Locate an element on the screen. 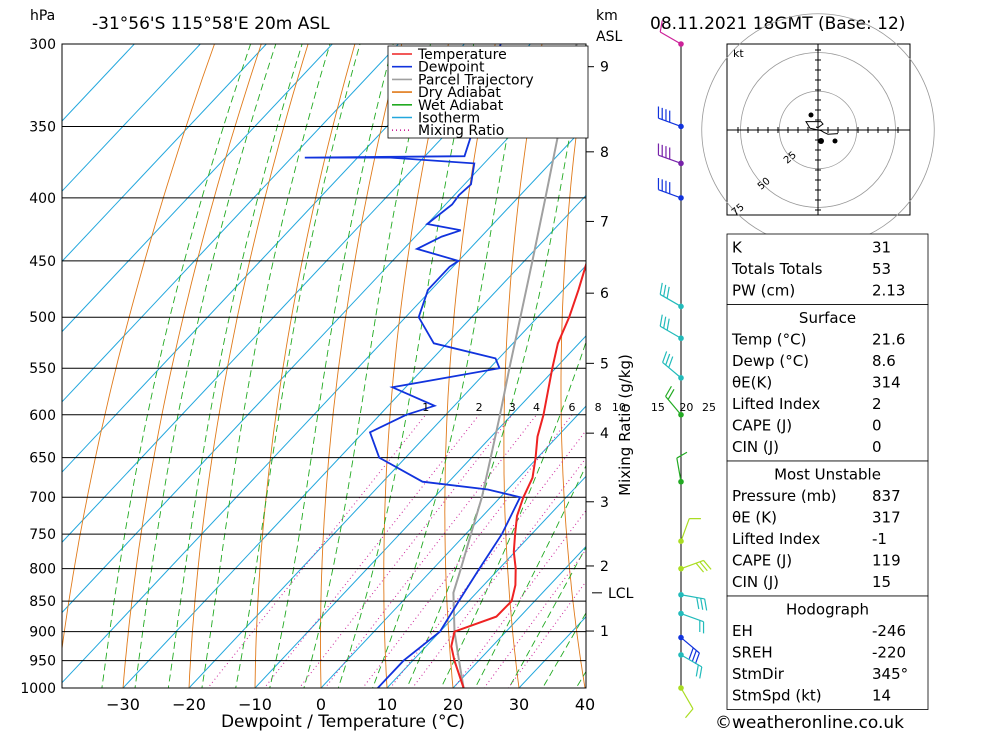  temperature-tick-label: 10 is located at coordinates (387, 704).